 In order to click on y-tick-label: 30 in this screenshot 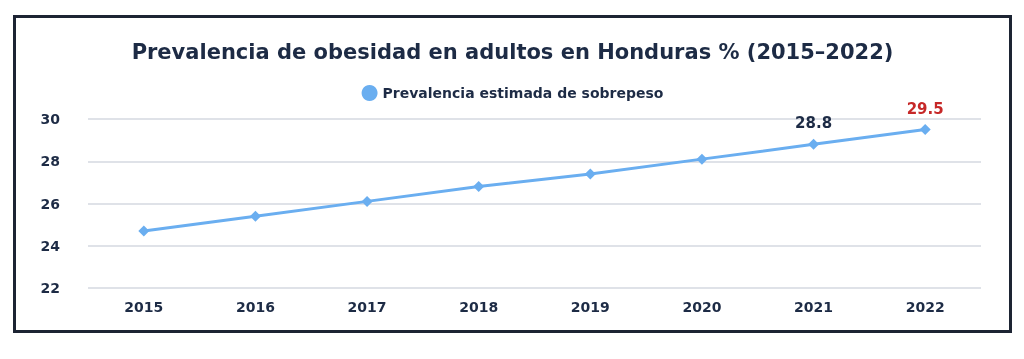, I will do `click(50, 119)`.